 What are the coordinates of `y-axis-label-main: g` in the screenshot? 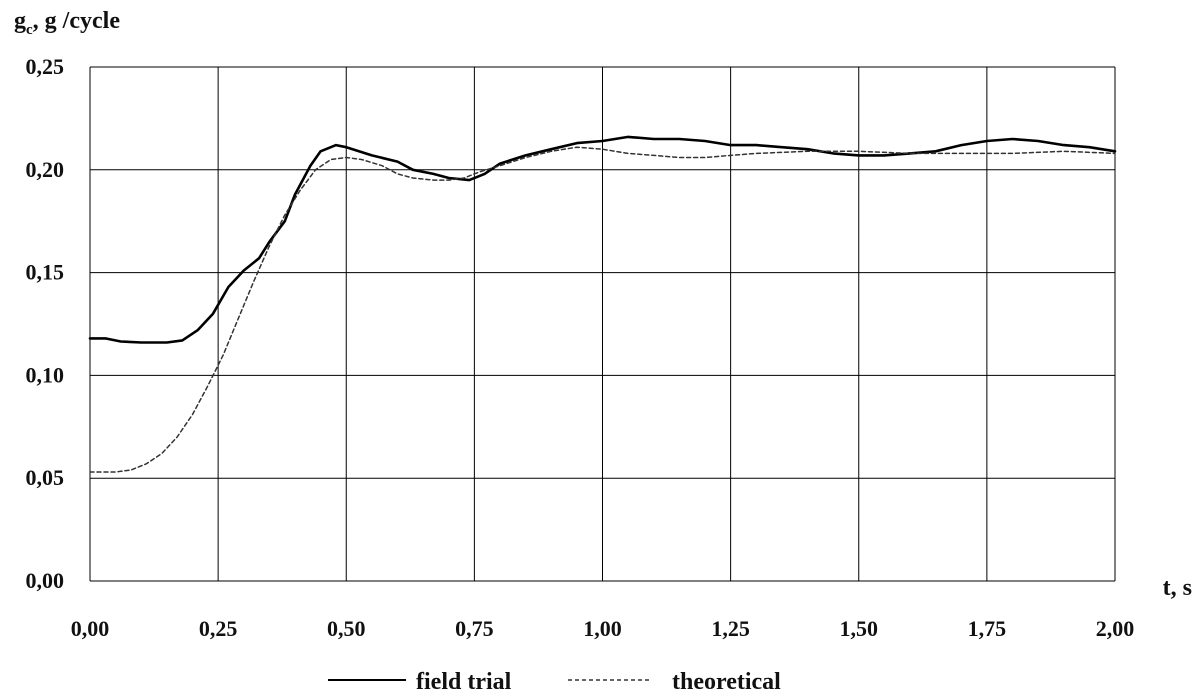 It's located at (20, 21).